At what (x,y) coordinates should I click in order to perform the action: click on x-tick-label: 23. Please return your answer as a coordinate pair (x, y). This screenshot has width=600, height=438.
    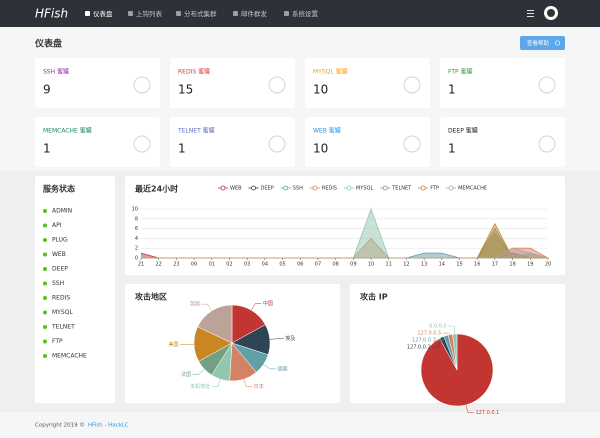
    Looking at the image, I should click on (176, 265).